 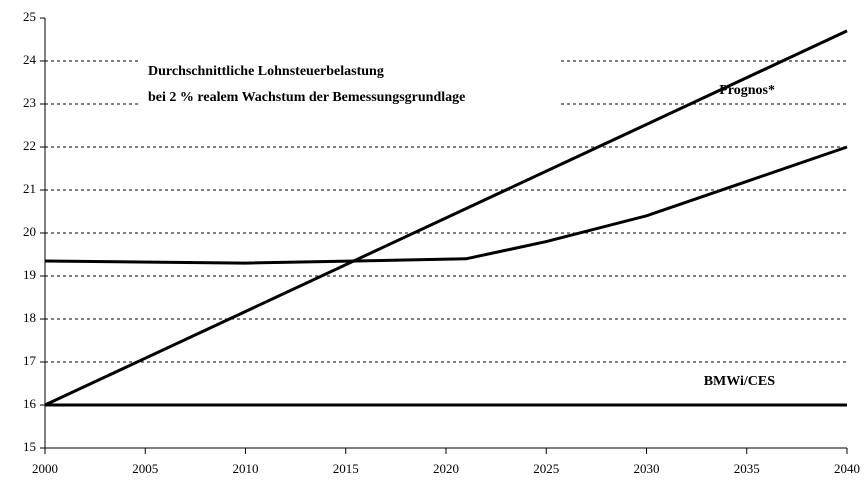 I want to click on y-tick-label: 23, so click(x=29, y=102).